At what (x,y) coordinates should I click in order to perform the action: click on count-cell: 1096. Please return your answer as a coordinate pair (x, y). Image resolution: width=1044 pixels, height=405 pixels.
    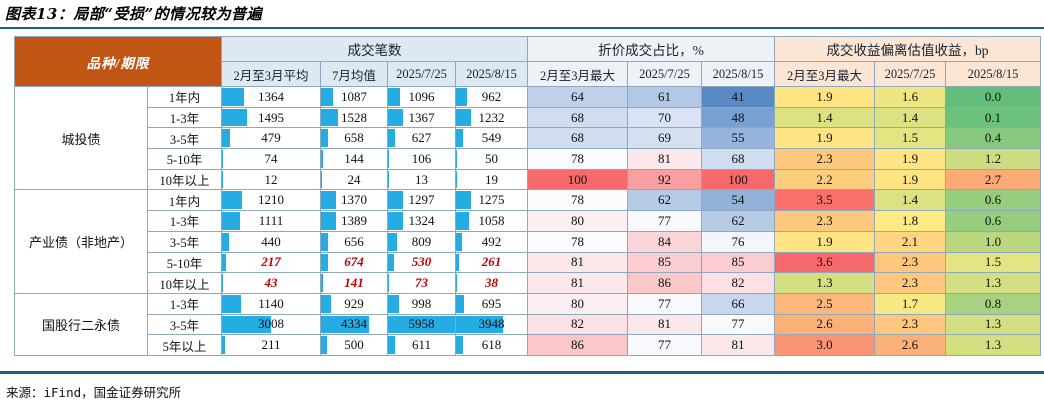
    Looking at the image, I should click on (421, 97).